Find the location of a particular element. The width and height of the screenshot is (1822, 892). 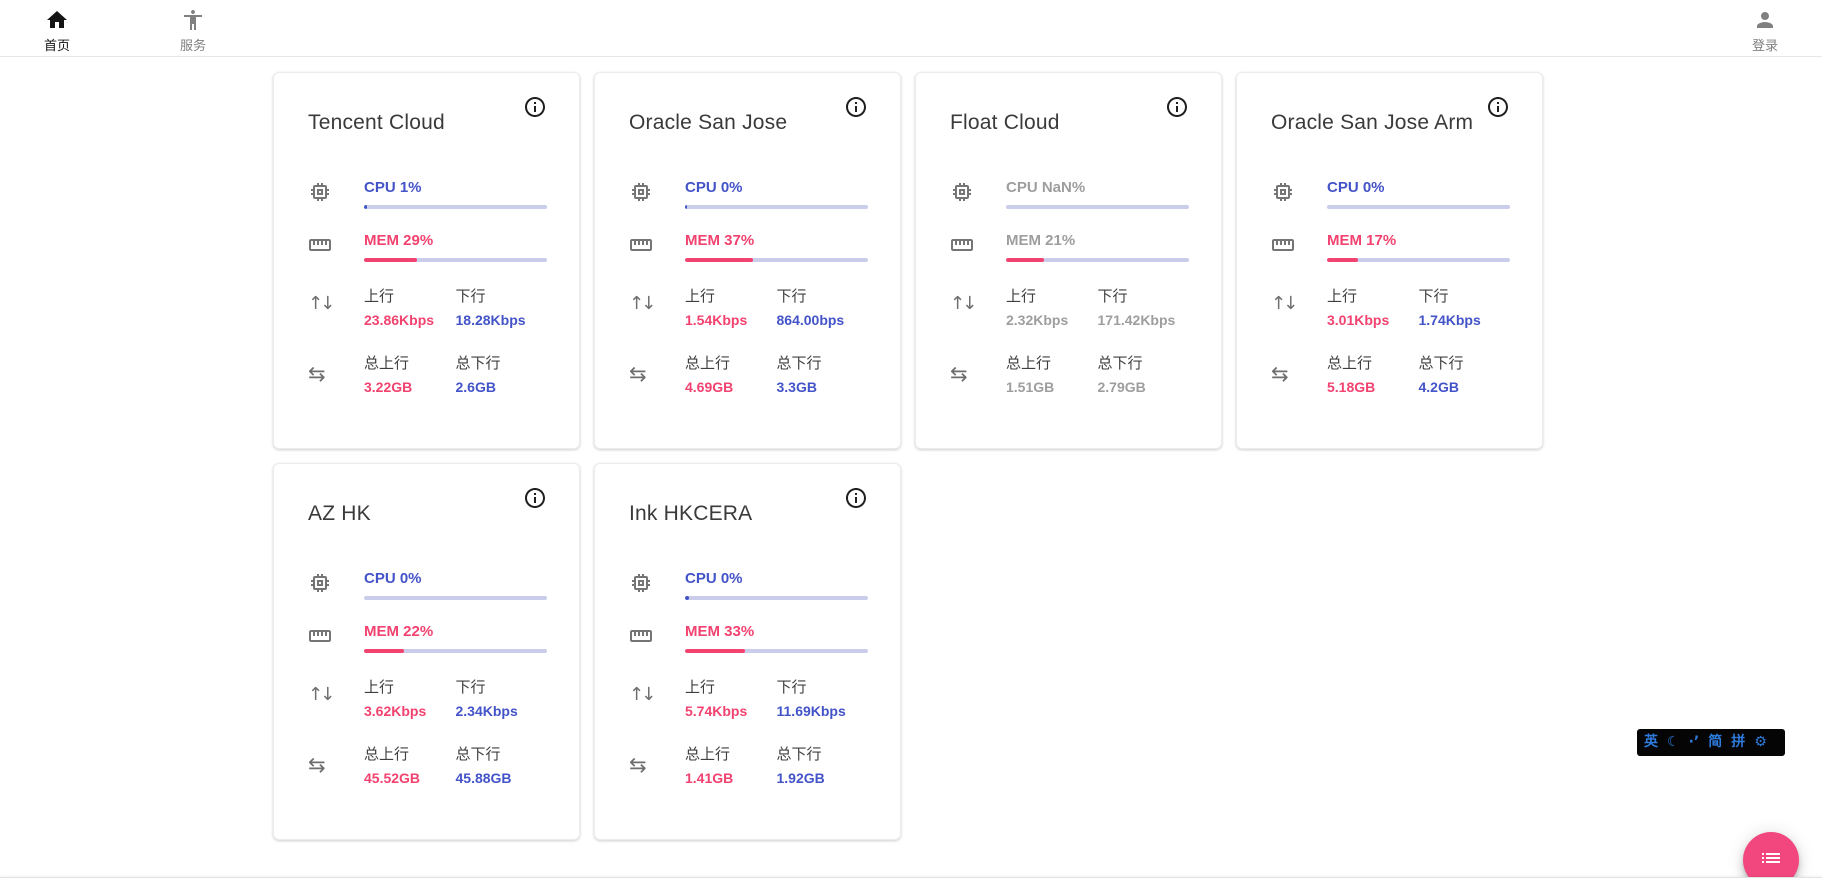

mem-row: MEM 37% is located at coordinates (748, 247).